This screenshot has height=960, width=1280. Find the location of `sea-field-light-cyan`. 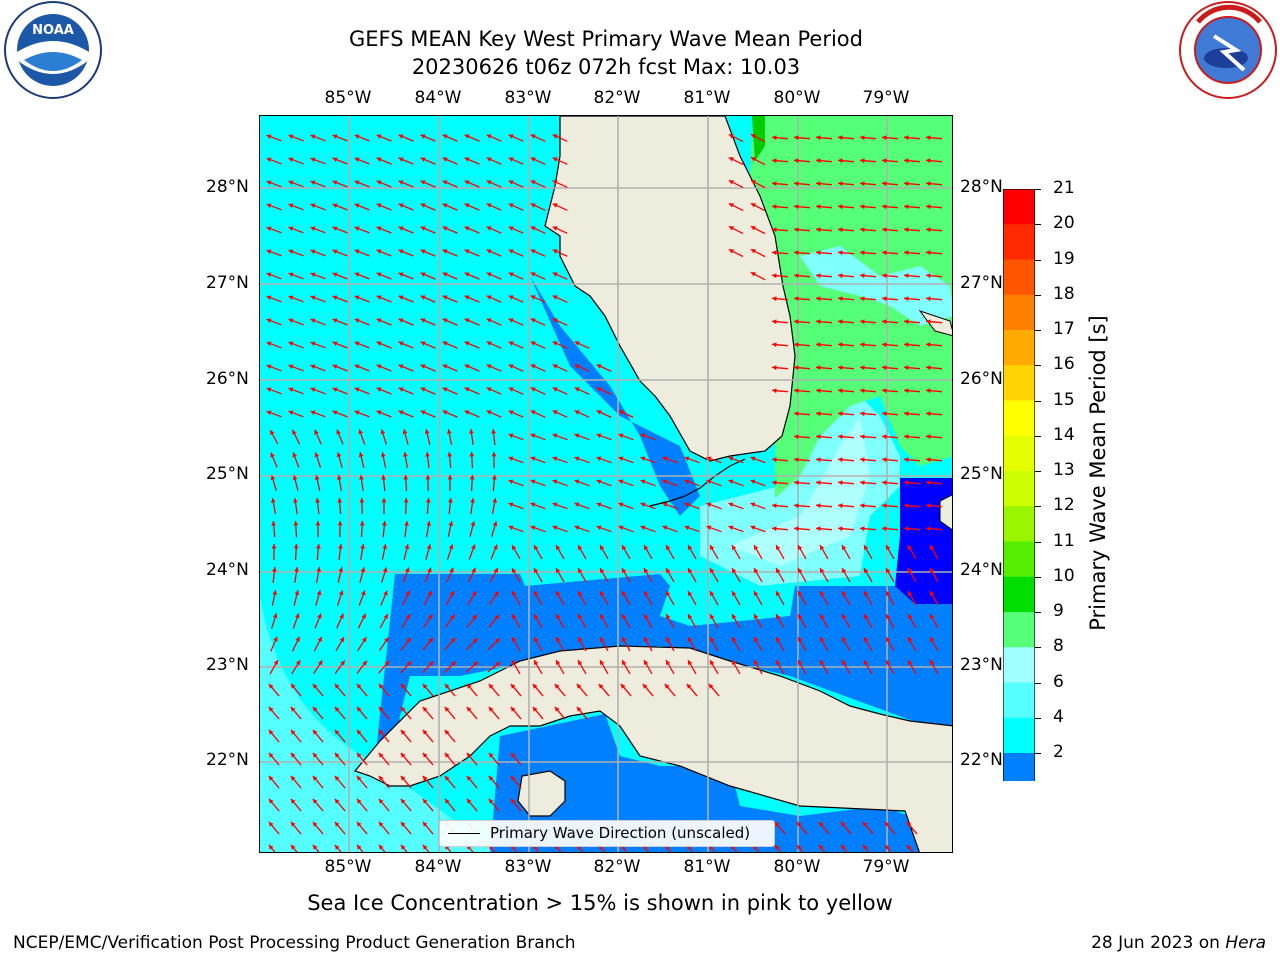

sea-field-light-cyan is located at coordinates (379, 724).